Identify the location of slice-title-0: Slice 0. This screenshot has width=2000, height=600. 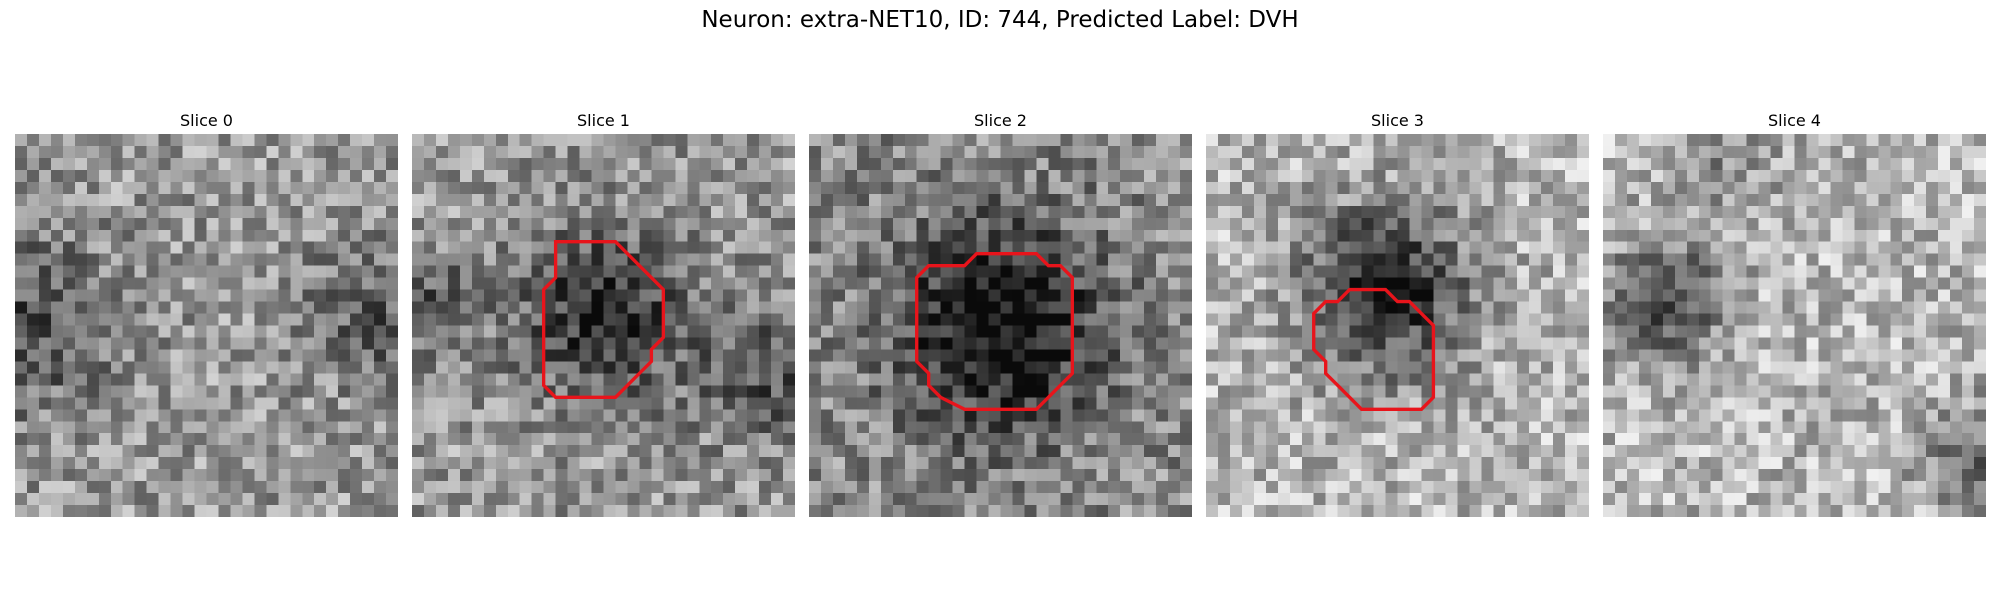
(206, 120).